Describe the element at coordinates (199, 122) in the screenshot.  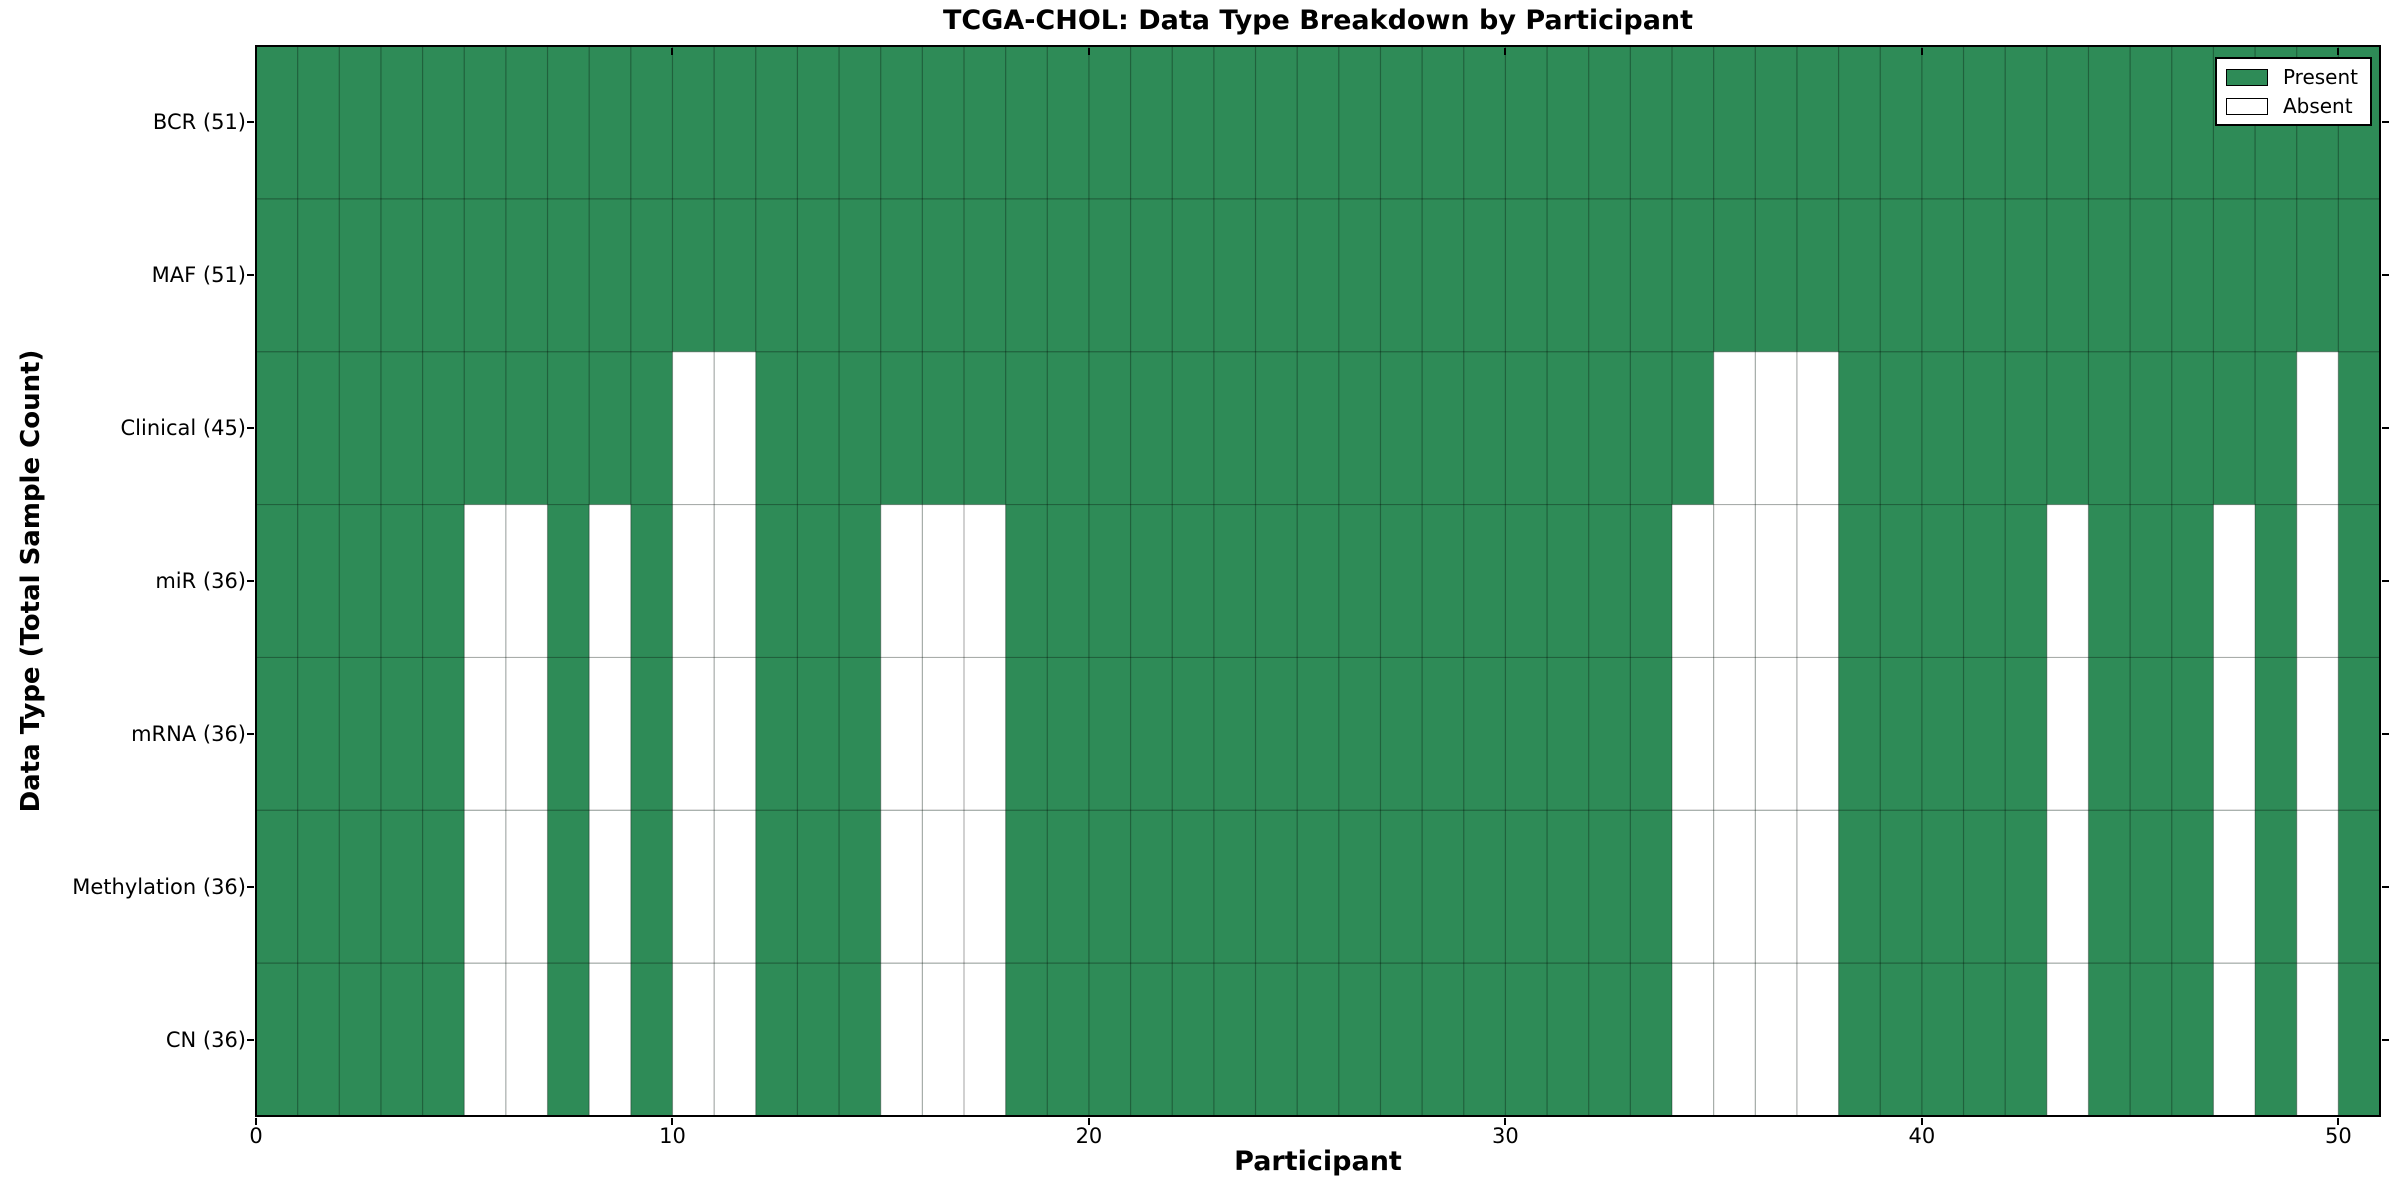
I see `y-tick-label: BCR (51)` at that location.